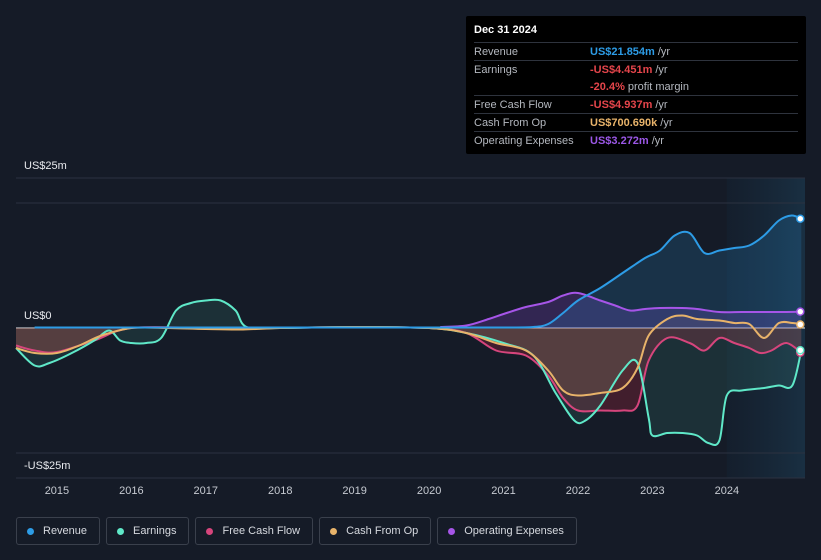  I want to click on operating-expenses-end-marker, so click(800, 311).